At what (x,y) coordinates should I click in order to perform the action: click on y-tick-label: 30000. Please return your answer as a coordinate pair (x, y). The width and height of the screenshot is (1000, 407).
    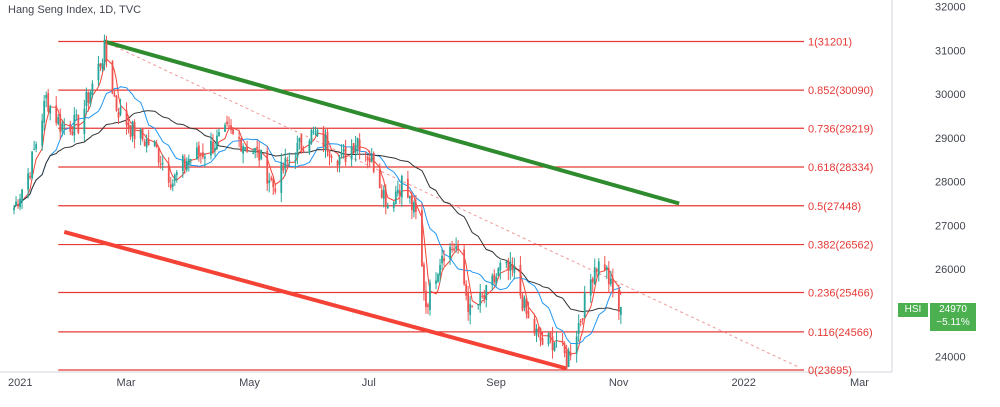
    Looking at the image, I should click on (950, 95).